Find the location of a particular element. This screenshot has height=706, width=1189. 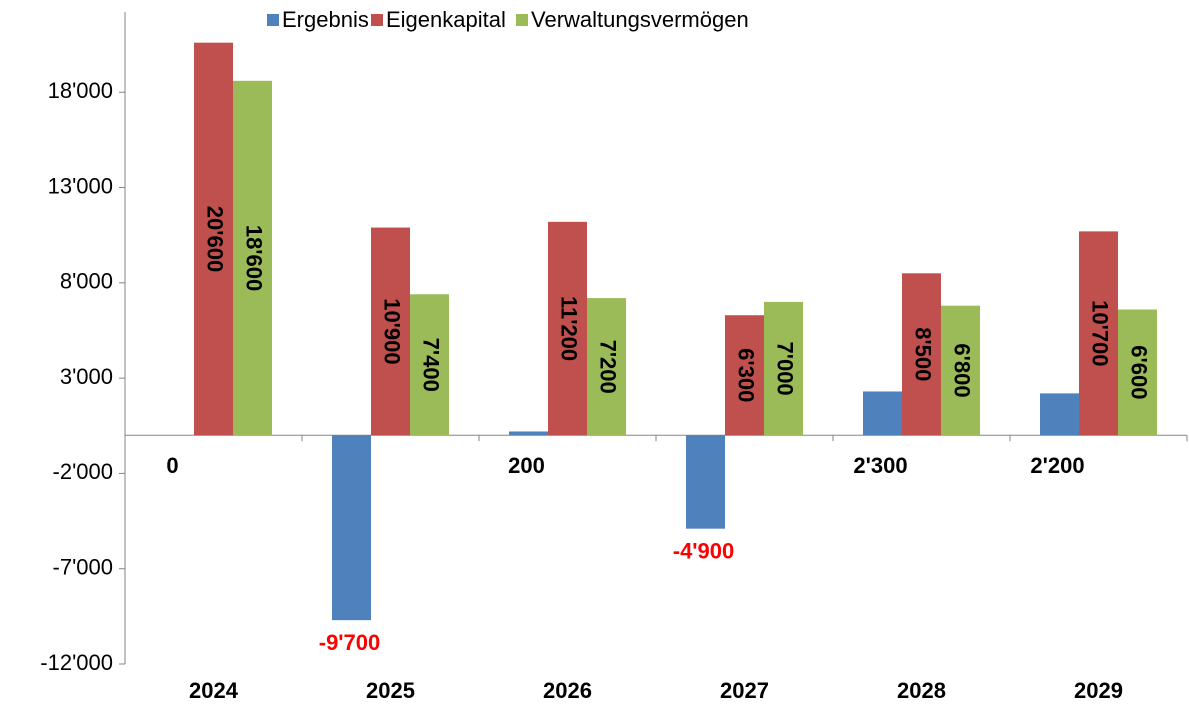

data-label: 7'200 is located at coordinates (608, 367).